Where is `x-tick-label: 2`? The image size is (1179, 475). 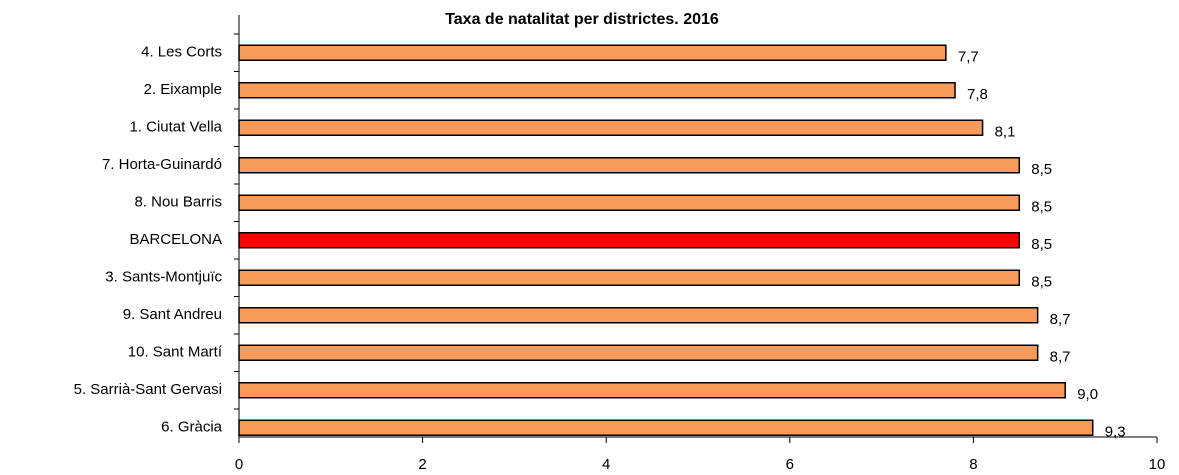
x-tick-label: 2 is located at coordinates (422, 464).